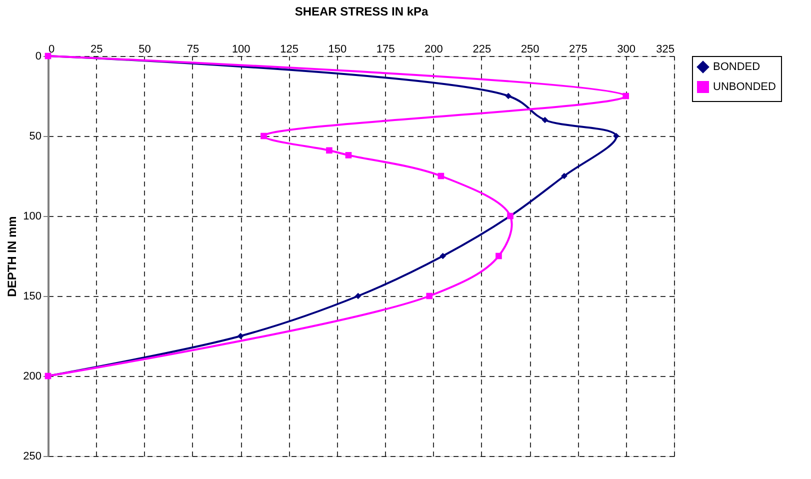 This screenshot has height=479, width=811. I want to click on x-axis-title: SHEAR STRESS IN kPa, so click(361, 11).